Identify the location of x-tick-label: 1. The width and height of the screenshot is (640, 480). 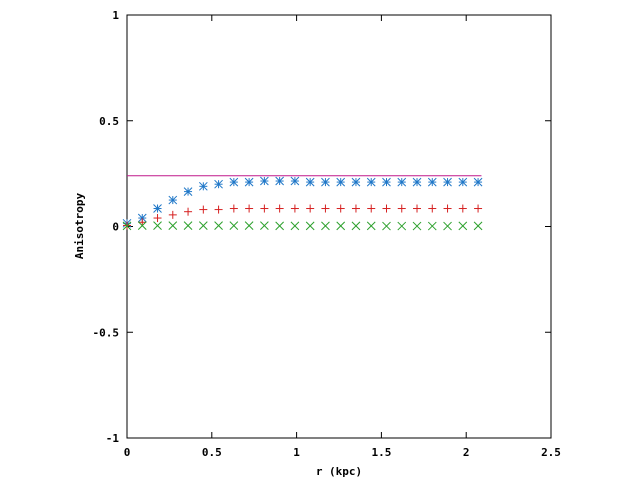
(296, 452).